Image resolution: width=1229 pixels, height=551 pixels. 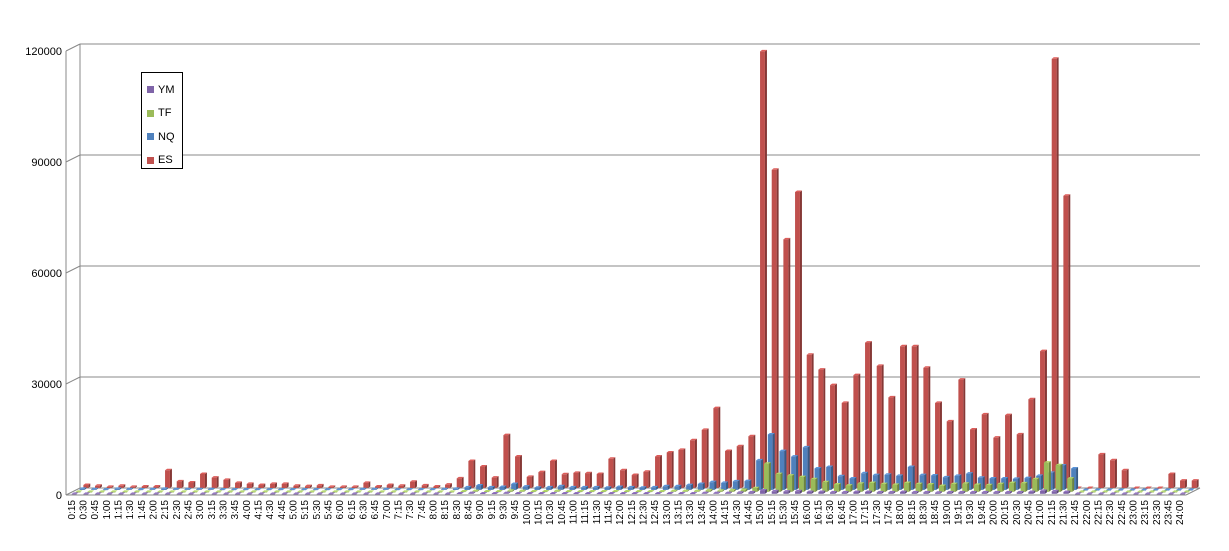 I want to click on bar-es-8:45, so click(x=483, y=476).